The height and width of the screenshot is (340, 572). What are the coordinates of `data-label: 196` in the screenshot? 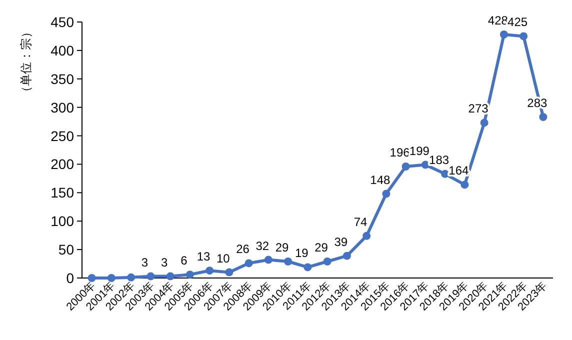 It's located at (400, 153).